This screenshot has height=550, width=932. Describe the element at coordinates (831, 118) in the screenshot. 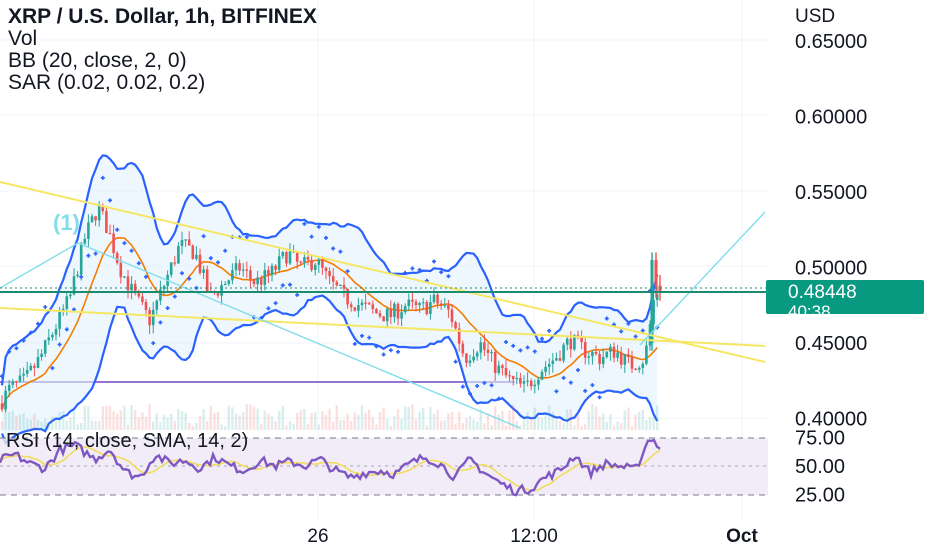

I see `price-axis-tick: 0.60000` at that location.